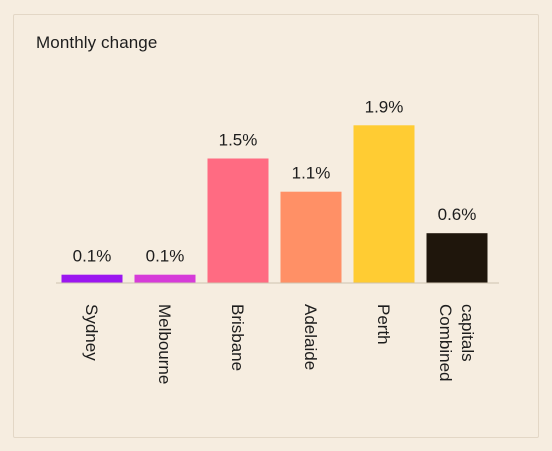 This screenshot has width=552, height=451. Describe the element at coordinates (384, 106) in the screenshot. I see `data-label: 1.9%` at that location.